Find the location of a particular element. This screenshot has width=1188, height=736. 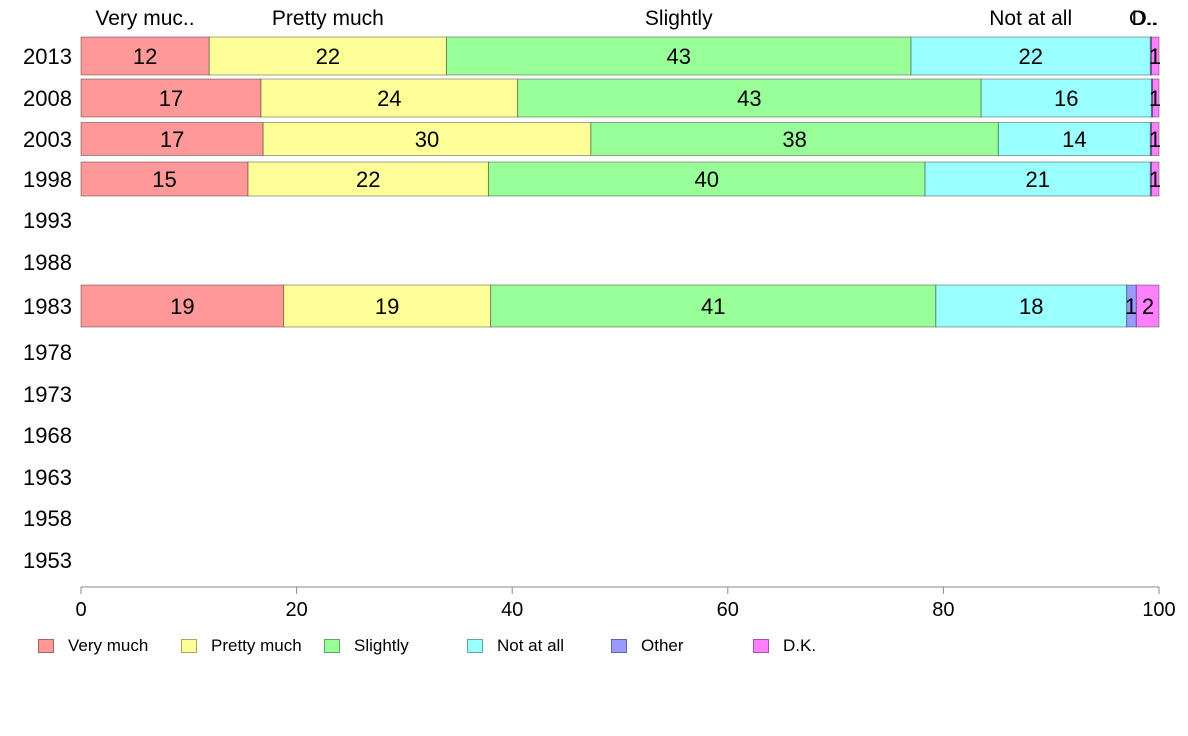

top-label: O.. is located at coordinates (1143, 18).